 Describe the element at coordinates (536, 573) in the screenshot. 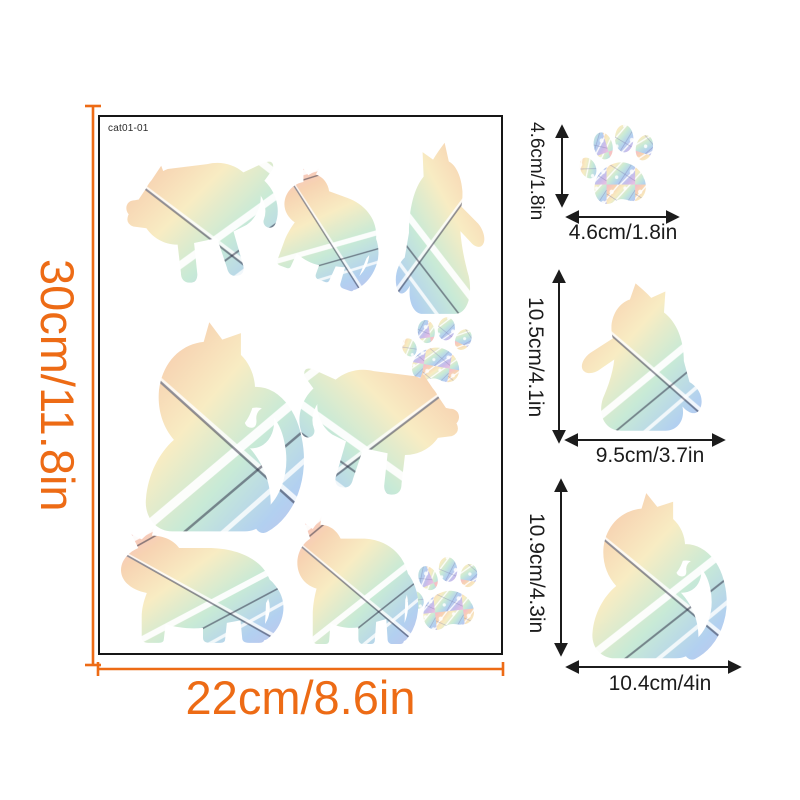

I see `sitting-cat-height-label: 10.9cm/4.3in` at that location.